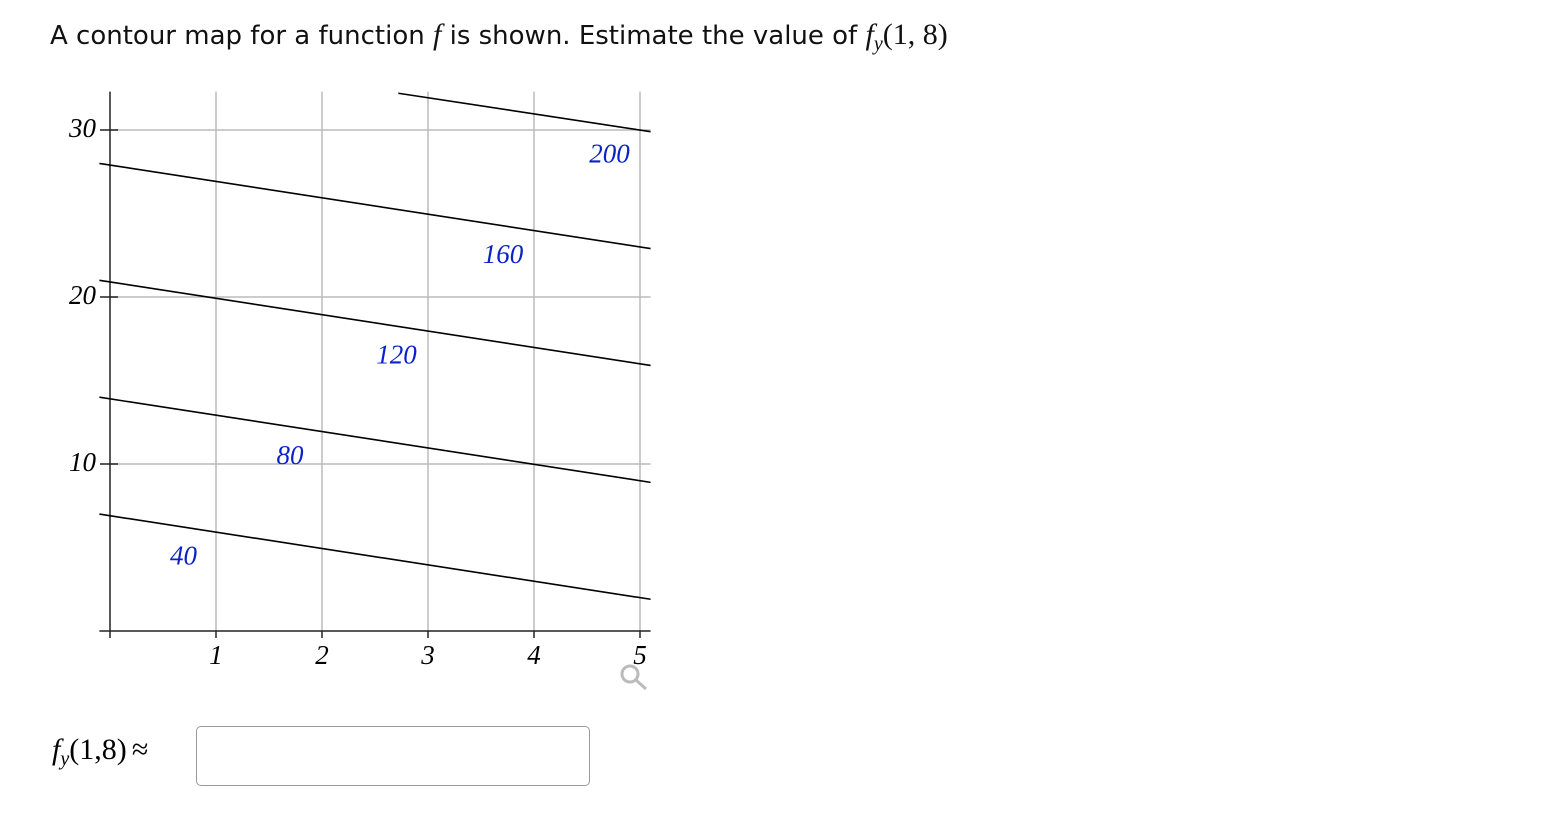 The image size is (1554, 814). What do you see at coordinates (83, 295) in the screenshot?
I see `y-tick-label: 20` at bounding box center [83, 295].